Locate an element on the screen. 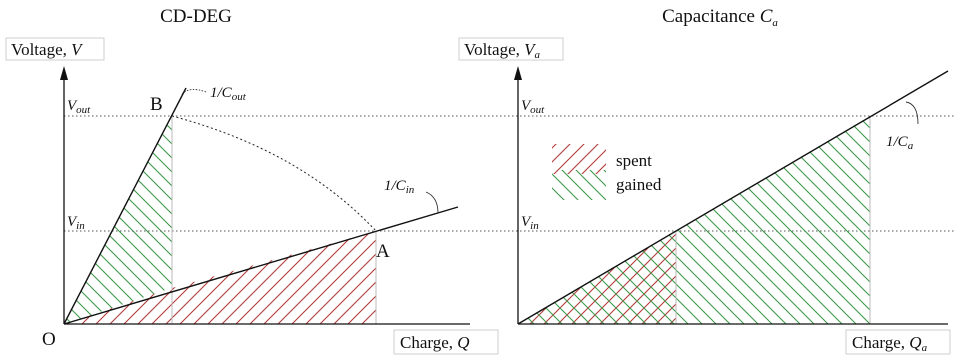  left-v-in-label: Vin is located at coordinates (76, 223).